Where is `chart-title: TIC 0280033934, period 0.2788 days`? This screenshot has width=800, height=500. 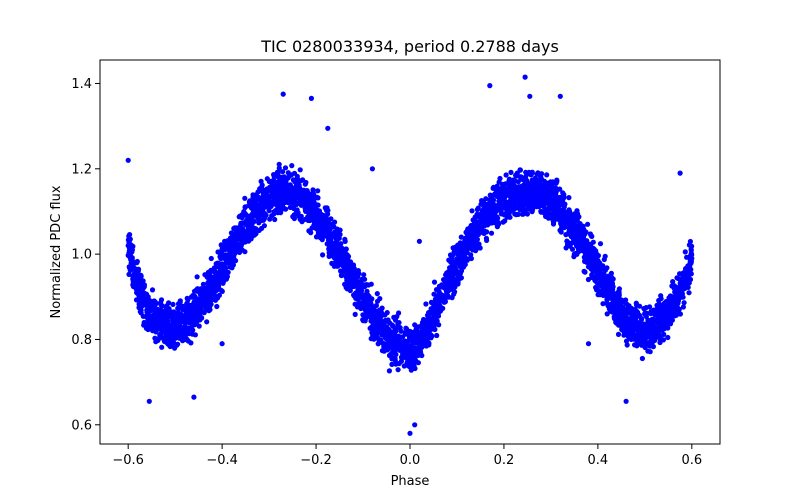 chart-title: TIC 0280033934, period 0.2788 days is located at coordinates (409, 46).